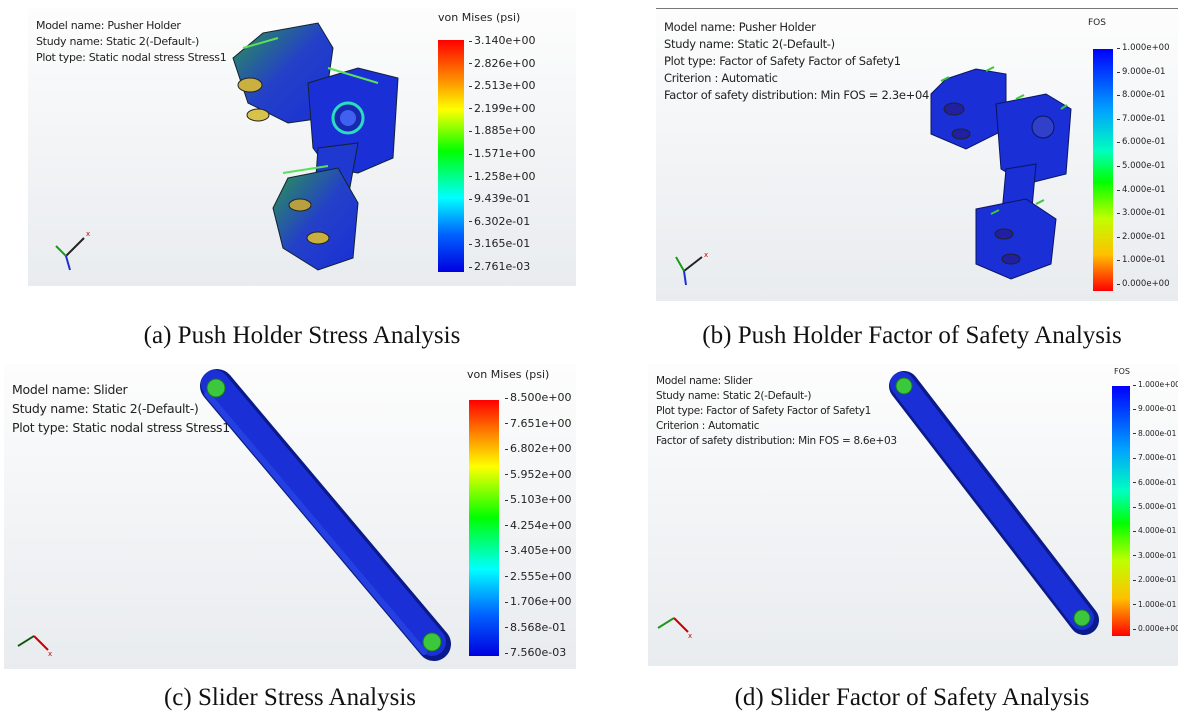 Image resolution: width=1184 pixels, height=719 pixels. What do you see at coordinates (502, 63) in the screenshot?
I see `tick-label: 2.826e+00` at bounding box center [502, 63].